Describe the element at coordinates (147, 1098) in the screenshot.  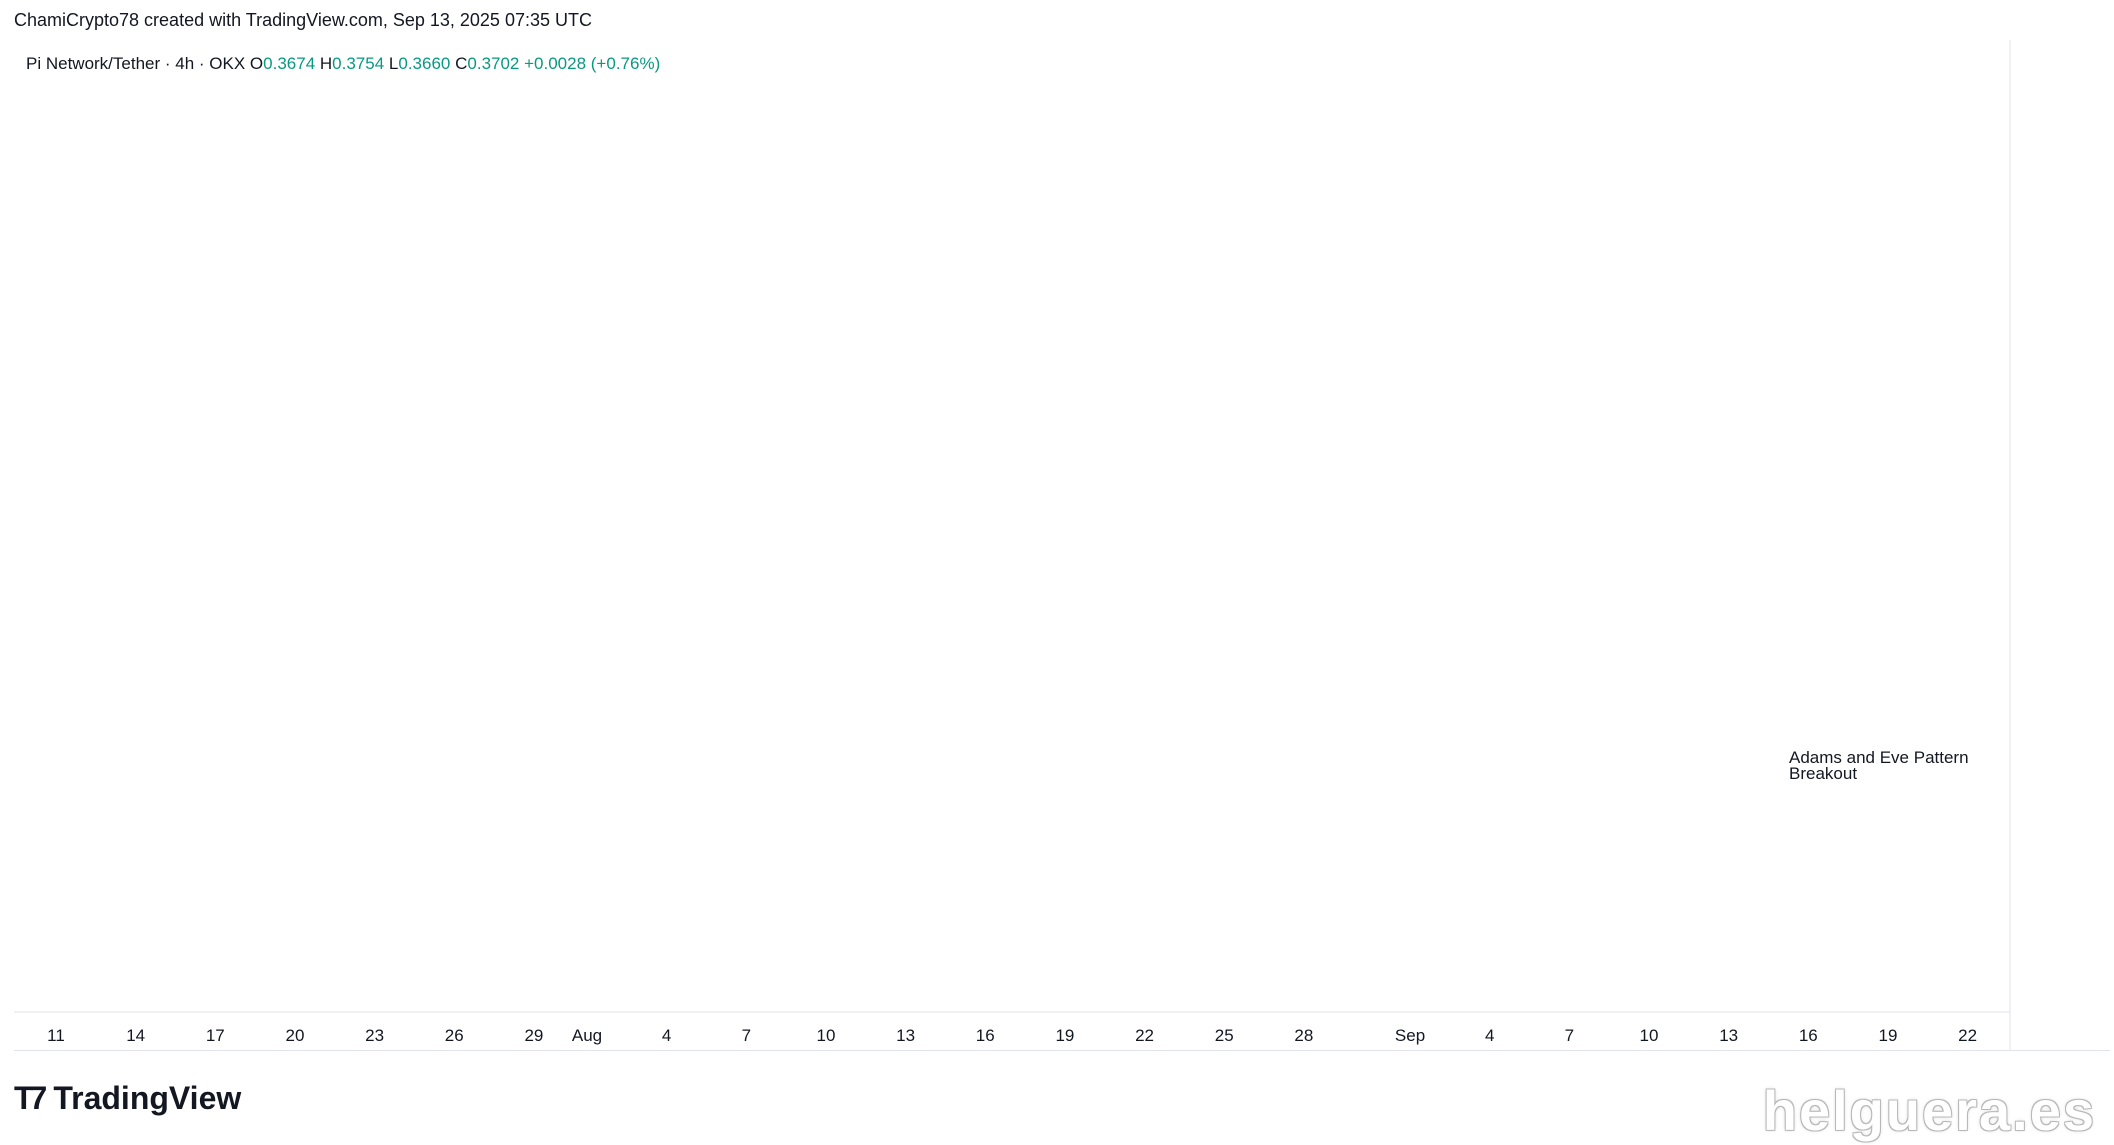
I see `tradingview-wordmark: TradingView` at that location.